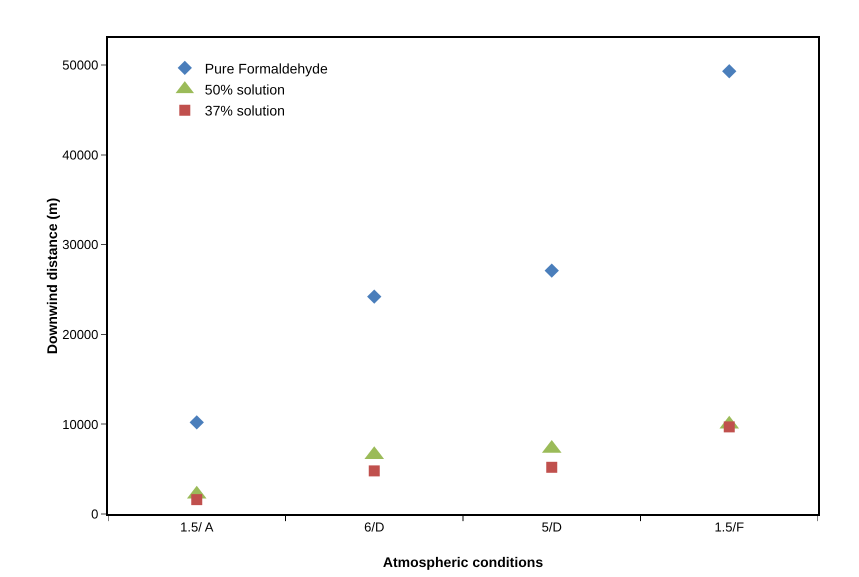  What do you see at coordinates (52, 276) in the screenshot?
I see `y-axis-title: Downwind distance (m)` at bounding box center [52, 276].